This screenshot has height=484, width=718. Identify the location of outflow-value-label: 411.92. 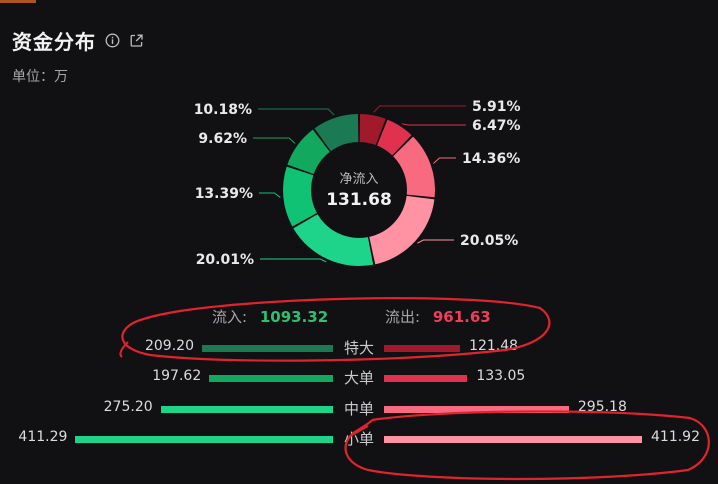
(675, 437).